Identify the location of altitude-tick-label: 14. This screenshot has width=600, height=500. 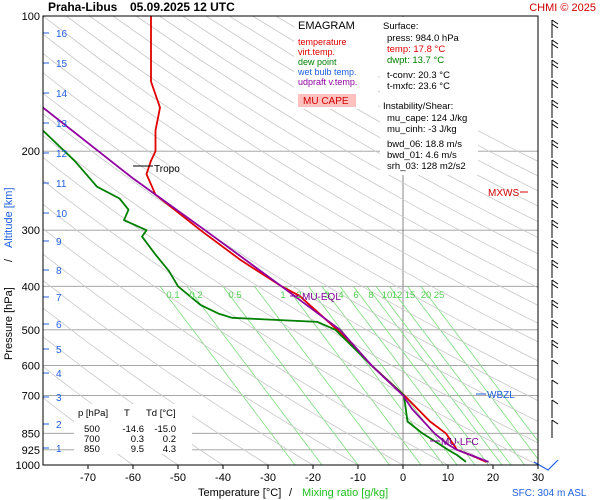
(62, 94).